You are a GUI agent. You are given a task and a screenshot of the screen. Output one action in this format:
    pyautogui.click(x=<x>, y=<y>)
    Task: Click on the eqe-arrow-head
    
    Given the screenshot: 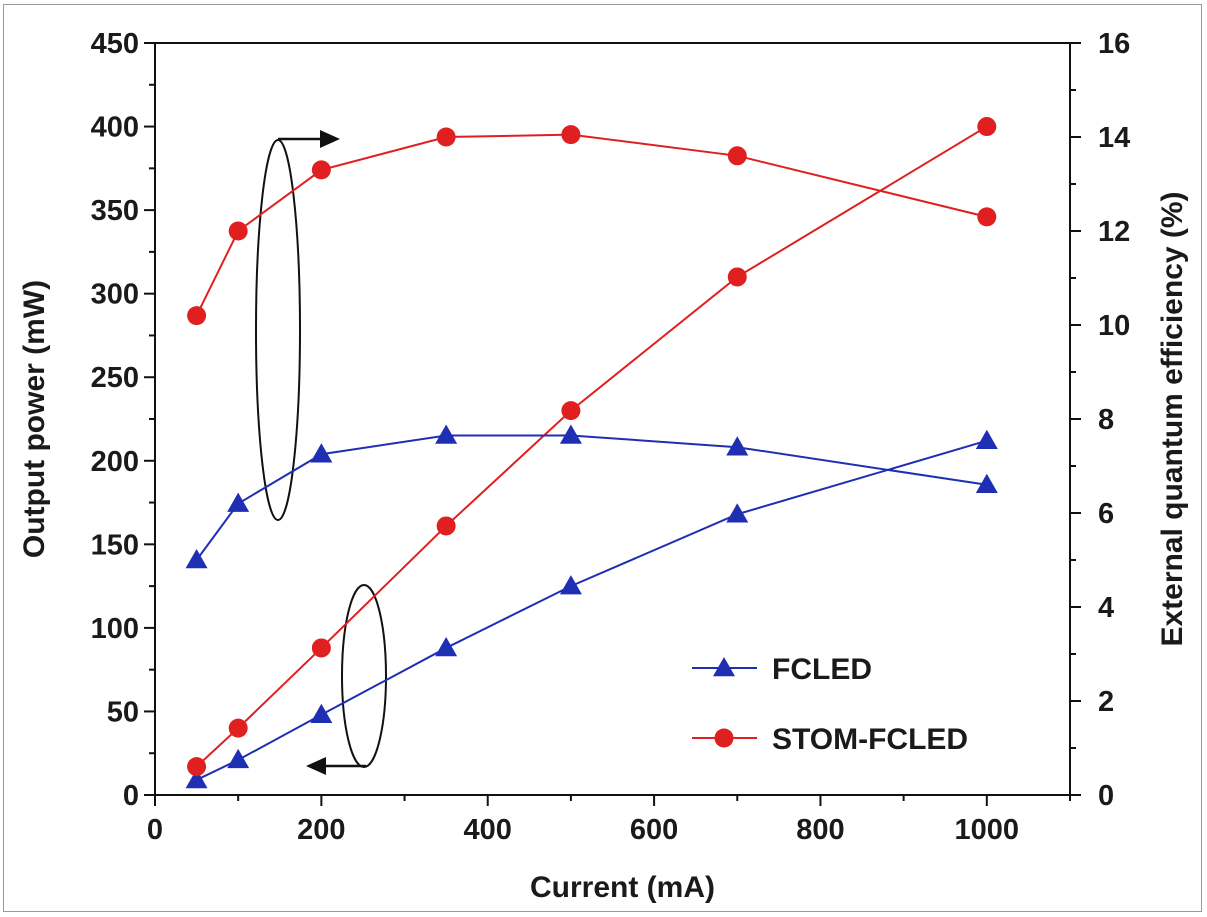 What is the action you would take?
    pyautogui.click(x=330, y=139)
    